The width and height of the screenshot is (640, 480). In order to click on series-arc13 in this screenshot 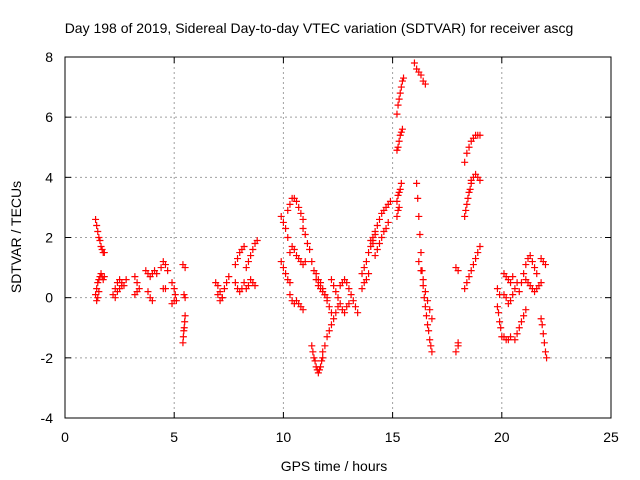, I will do `click(173, 302)`.